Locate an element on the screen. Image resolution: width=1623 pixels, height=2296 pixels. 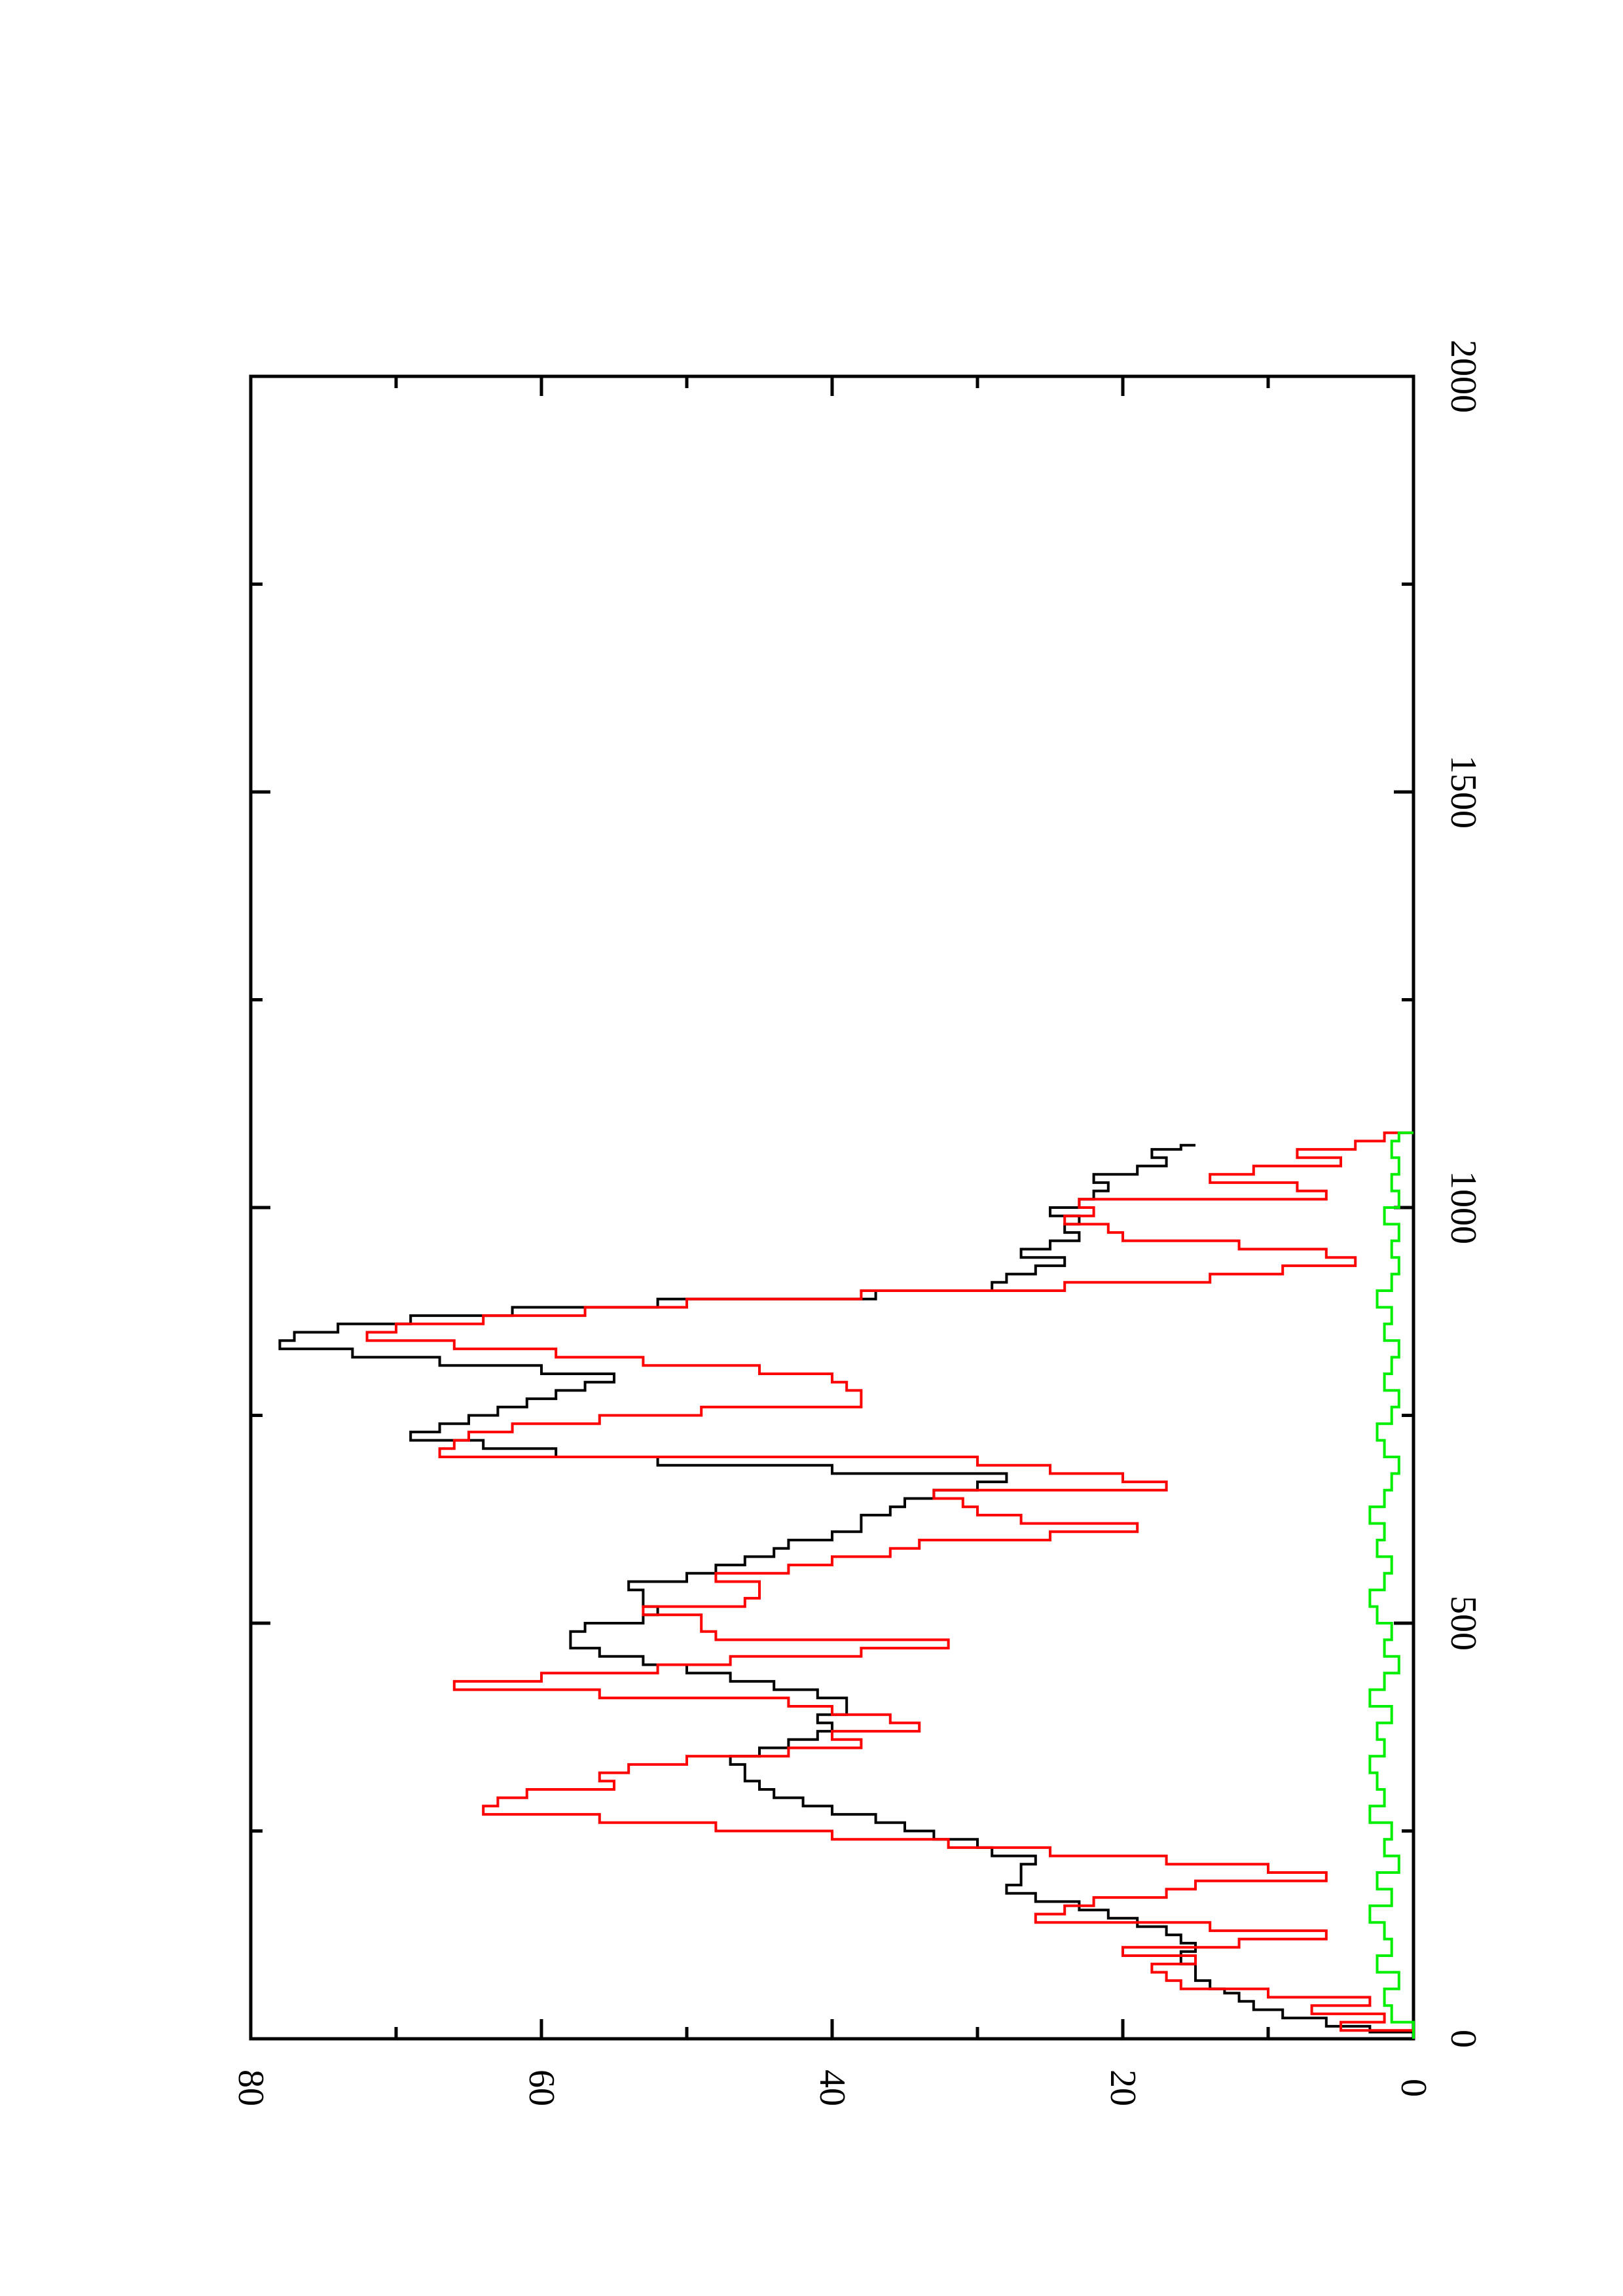
y-tick-label: 0 is located at coordinates (1413, 2088).